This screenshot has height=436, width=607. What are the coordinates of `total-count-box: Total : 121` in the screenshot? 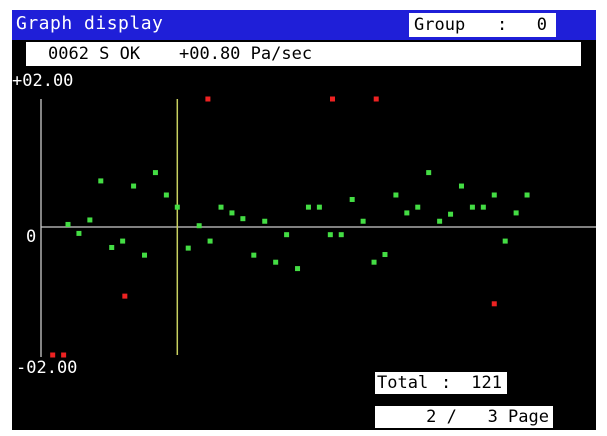 It's located at (441, 383).